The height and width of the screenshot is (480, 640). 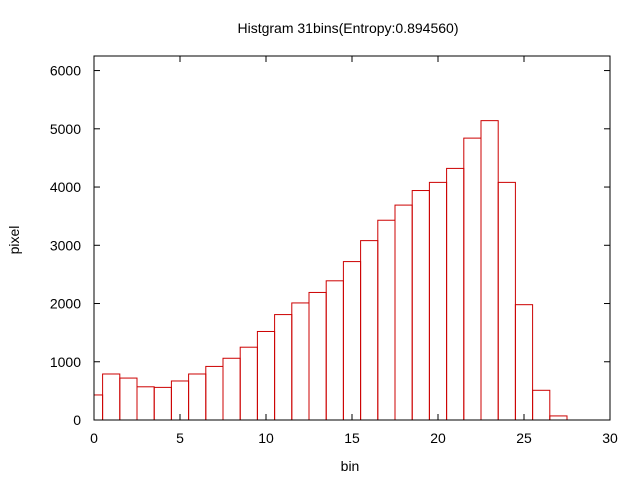 What do you see at coordinates (180, 438) in the screenshot?
I see `x-tick-label: 5` at bounding box center [180, 438].